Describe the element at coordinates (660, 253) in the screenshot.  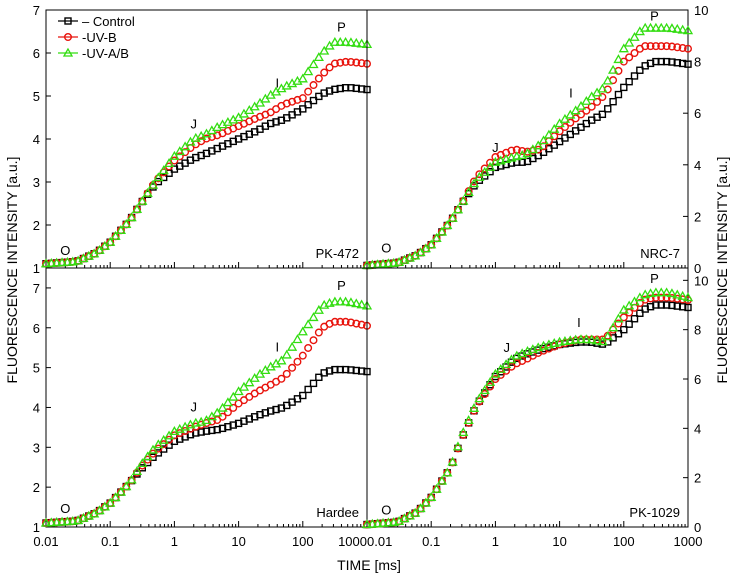
I see `panel-title: NRC-7` at that location.